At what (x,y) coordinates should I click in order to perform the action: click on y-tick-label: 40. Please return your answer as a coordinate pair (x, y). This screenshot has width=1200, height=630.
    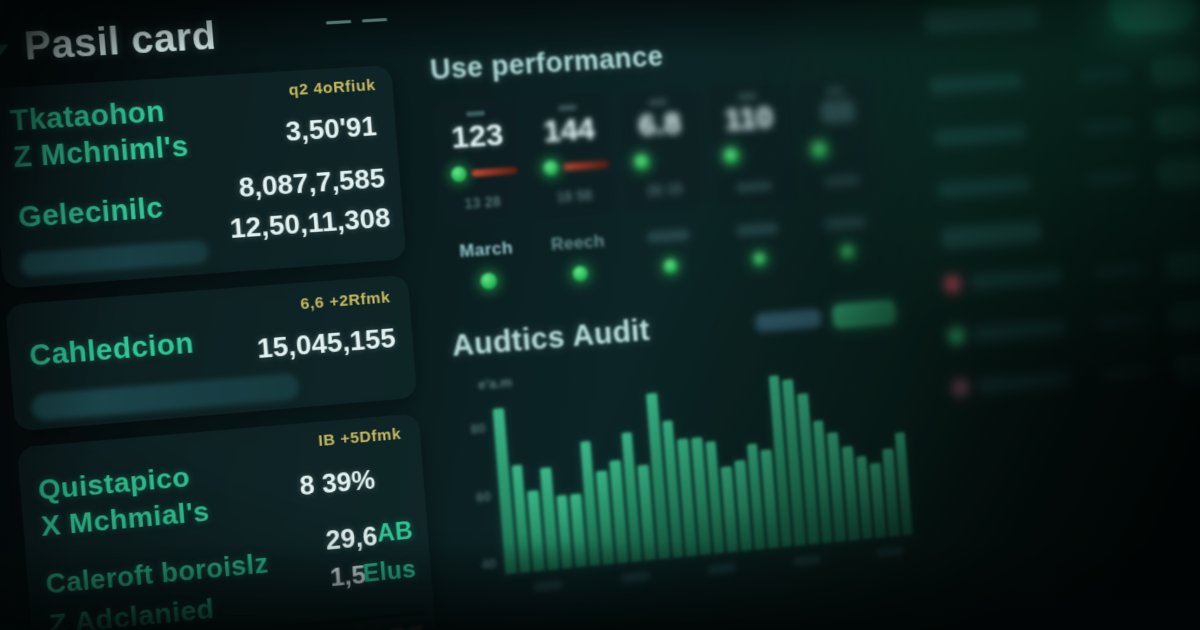
    Looking at the image, I should click on (489, 564).